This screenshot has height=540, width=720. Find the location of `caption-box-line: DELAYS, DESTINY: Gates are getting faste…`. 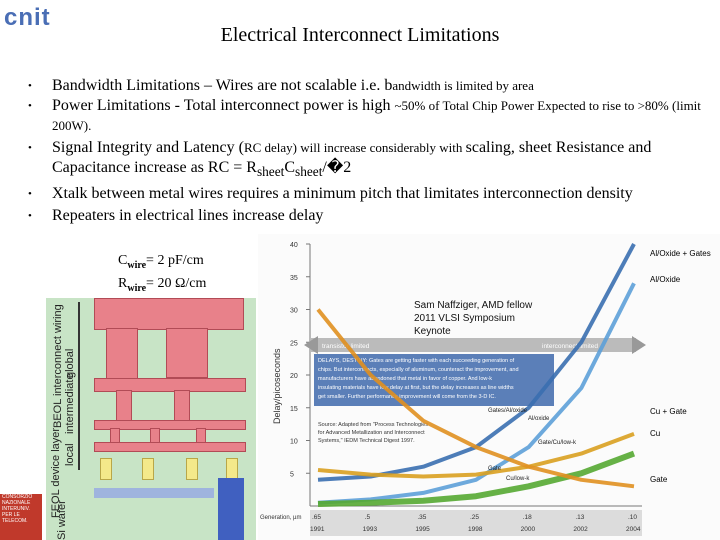

caption-box-line: DELAYS, DESTINY: Gates are getting faste… is located at coordinates (416, 361).